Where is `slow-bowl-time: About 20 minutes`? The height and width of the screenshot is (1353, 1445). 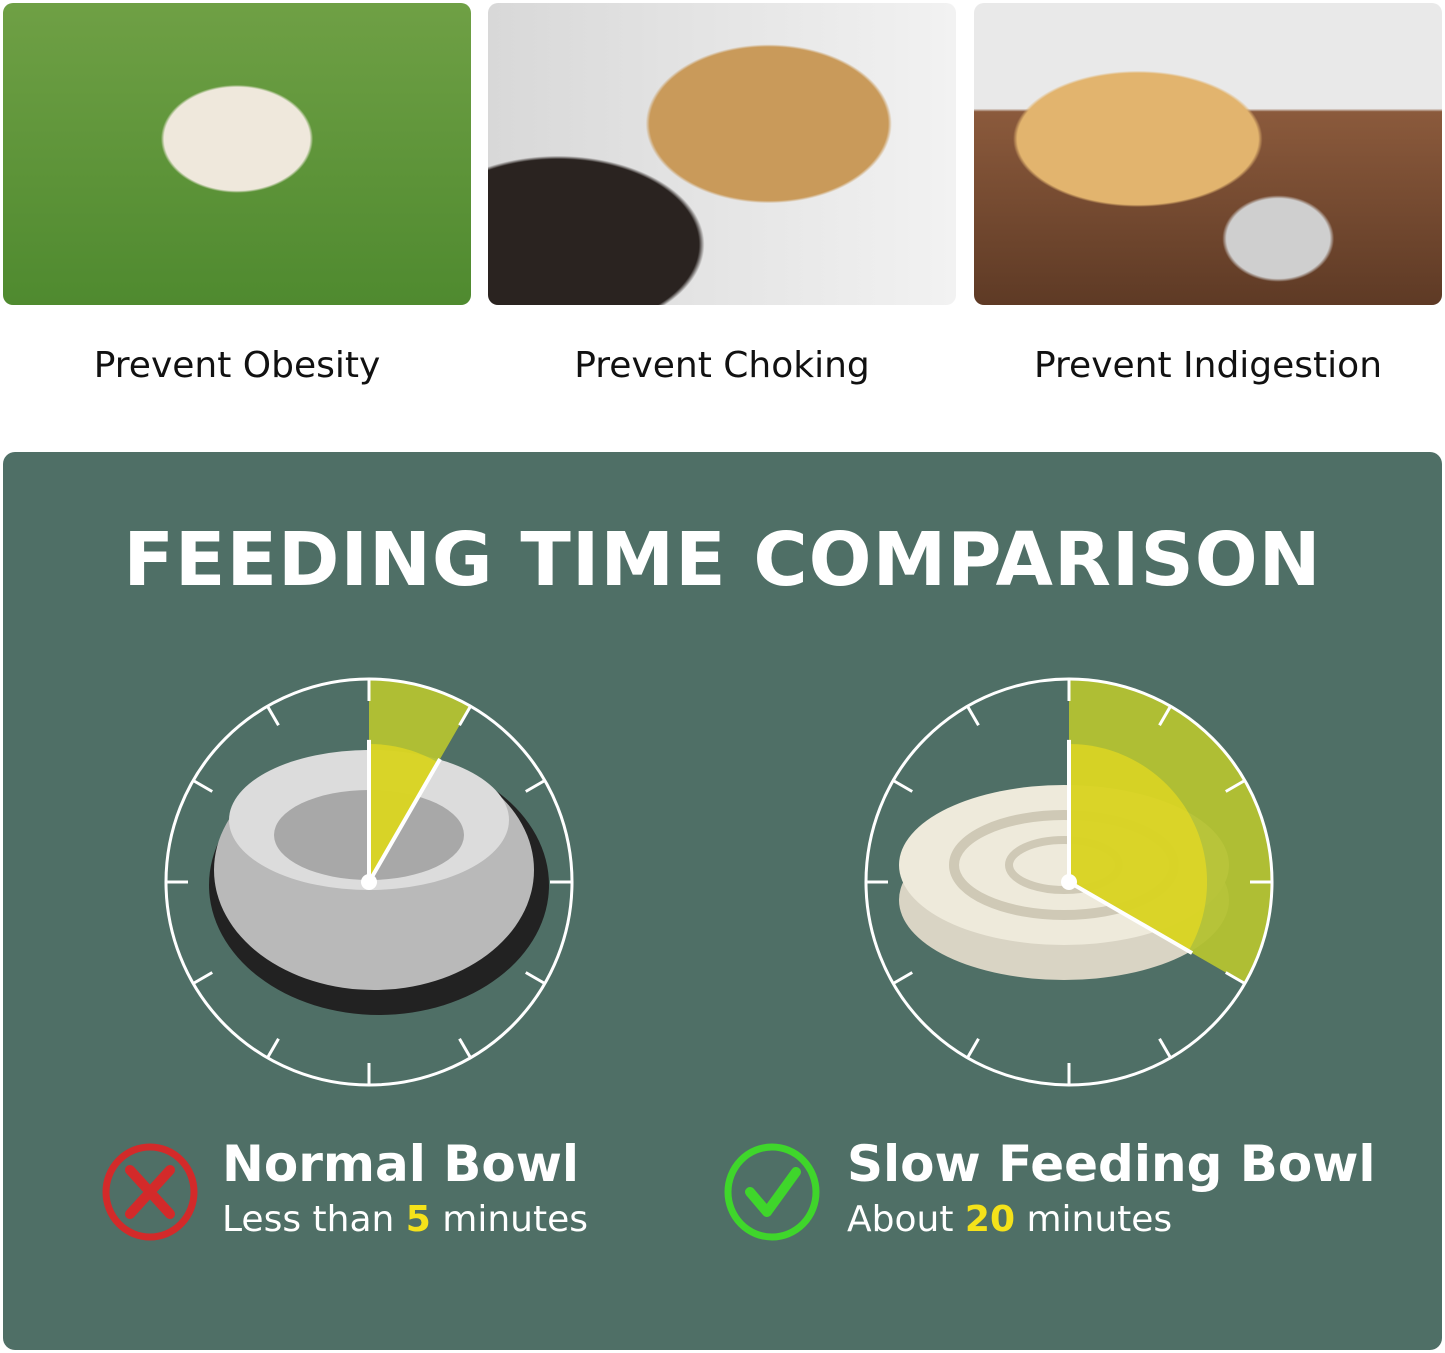
slow-bowl-time: About 20 minutes is located at coordinates (1010, 1219).